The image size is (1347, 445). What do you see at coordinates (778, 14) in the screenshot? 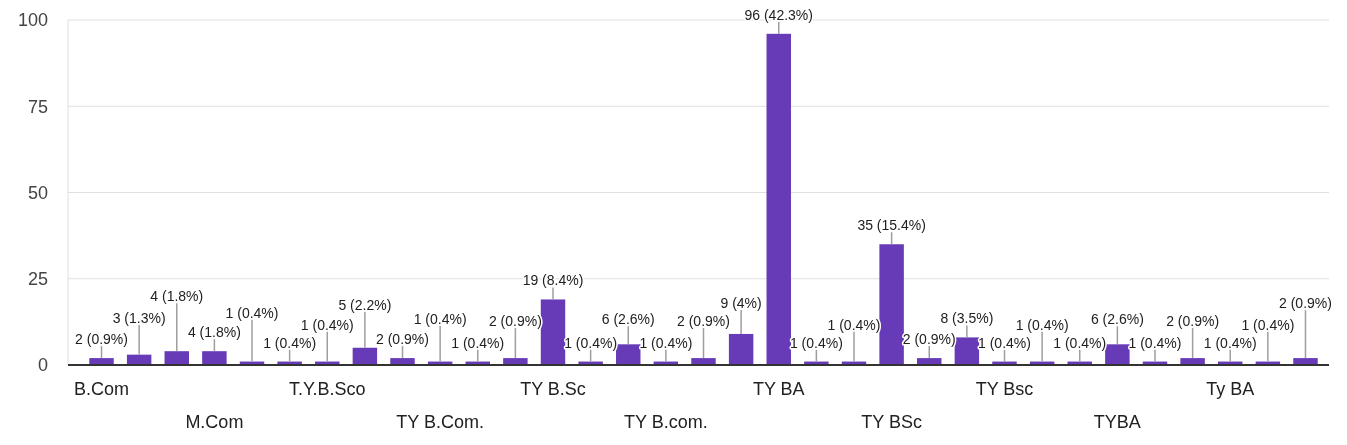
I see `data-label: 96 (42.3%)` at bounding box center [778, 14].